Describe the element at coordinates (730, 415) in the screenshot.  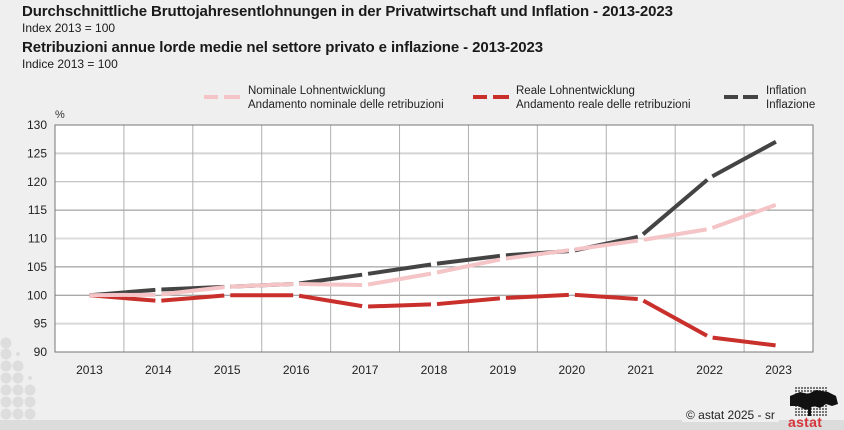
I see `copyright-text: © astat 2025 - sr` at that location.